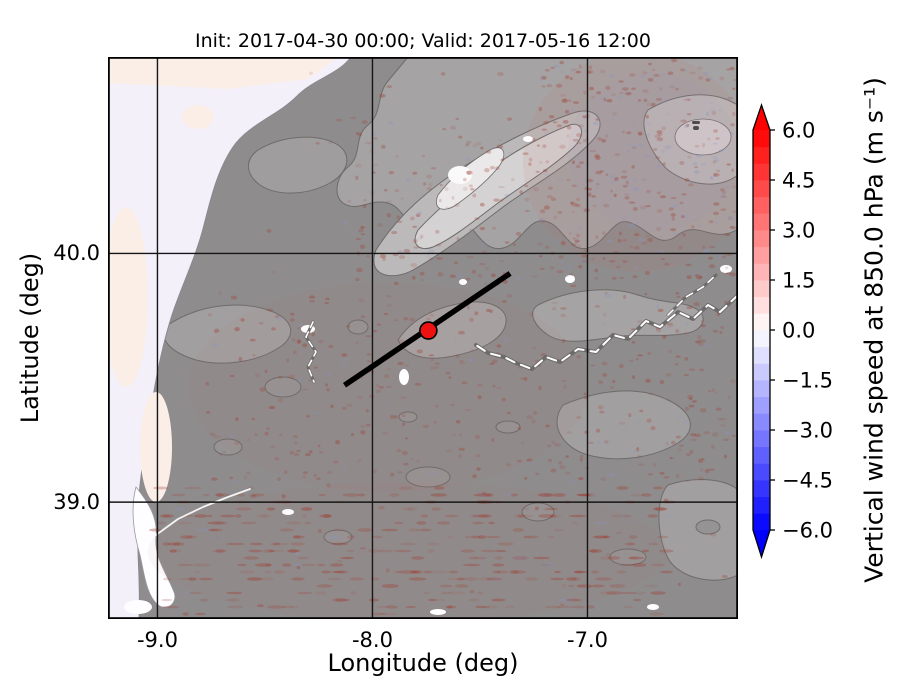 This screenshot has height=700, width=900. What do you see at coordinates (761, 117) in the screenshot?
I see `colorbar-arrow-over` at bounding box center [761, 117].